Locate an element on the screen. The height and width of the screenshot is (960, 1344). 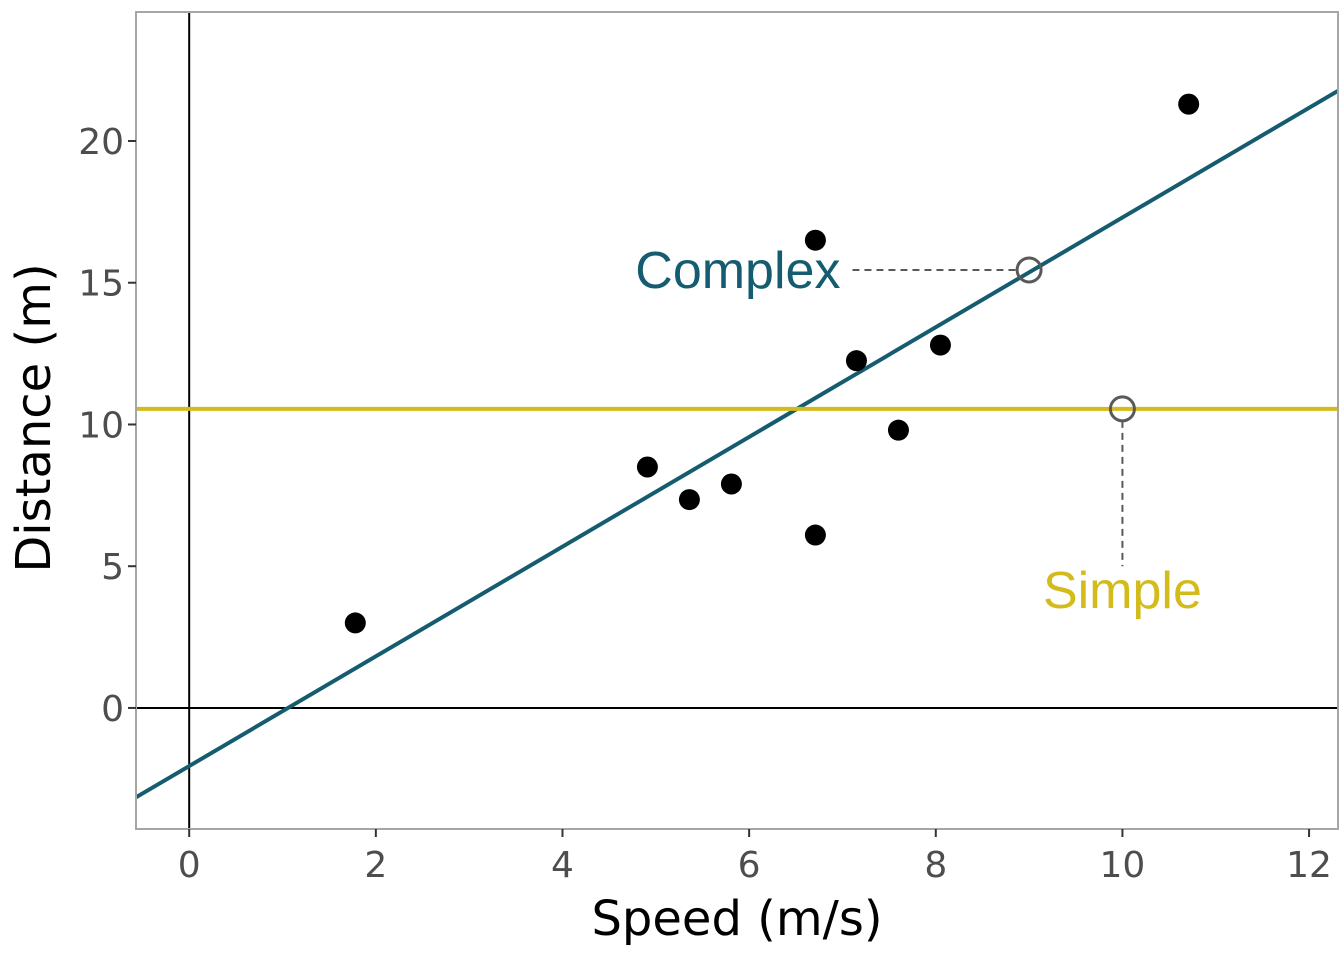
x-tick-label: 2 is located at coordinates (375, 865).